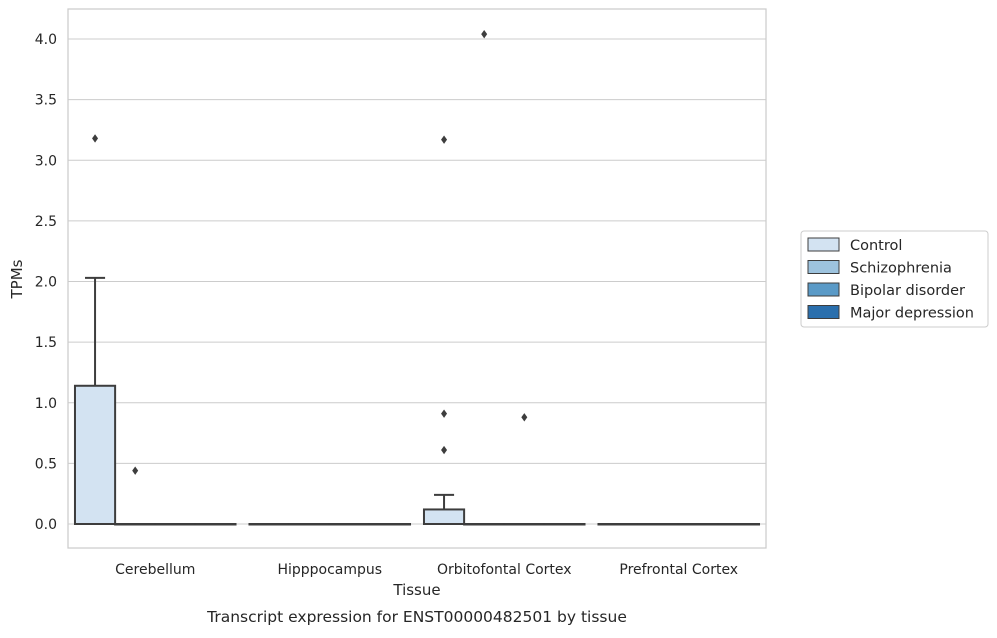 This screenshot has height=638, width=997. I want to click on y-tick-label: 1.5, so click(46, 343).